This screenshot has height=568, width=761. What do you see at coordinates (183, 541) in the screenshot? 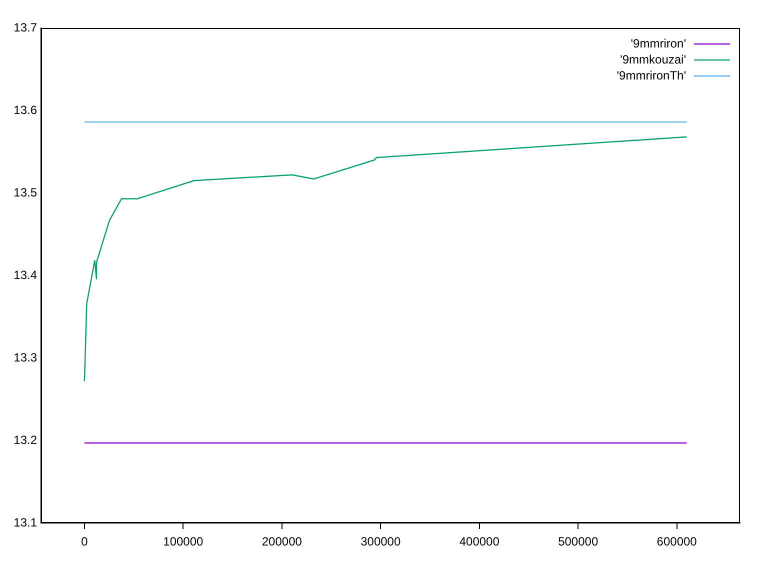
I see `x-tick-label: 100000` at bounding box center [183, 541].